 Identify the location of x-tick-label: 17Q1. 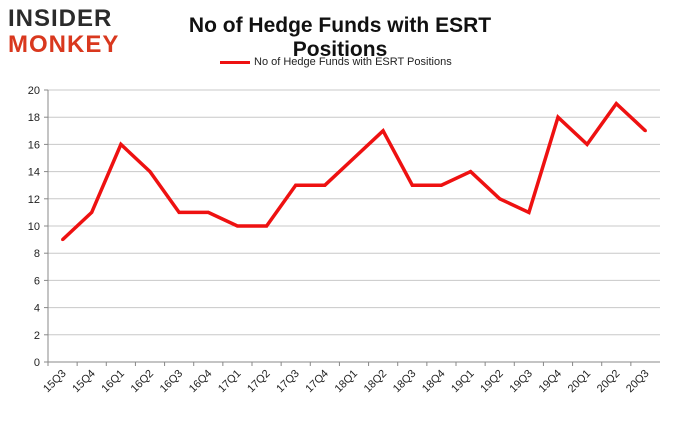
(230, 382).